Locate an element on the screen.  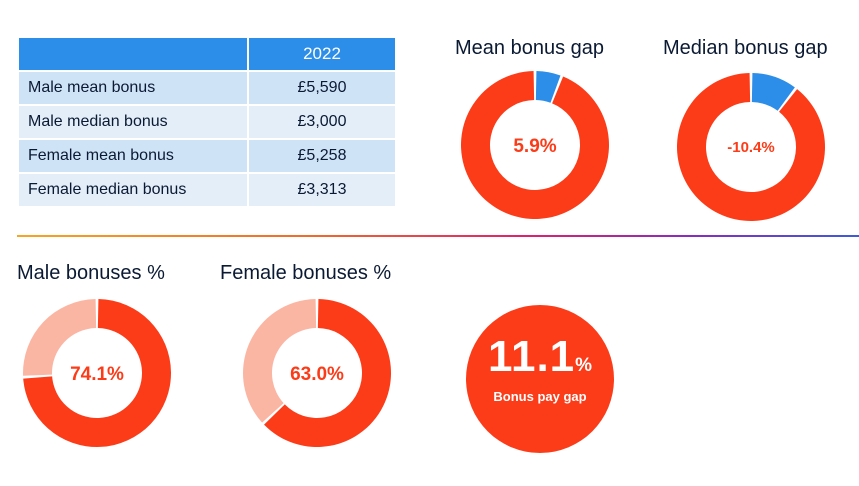
row-value: £3,000 is located at coordinates (322, 122).